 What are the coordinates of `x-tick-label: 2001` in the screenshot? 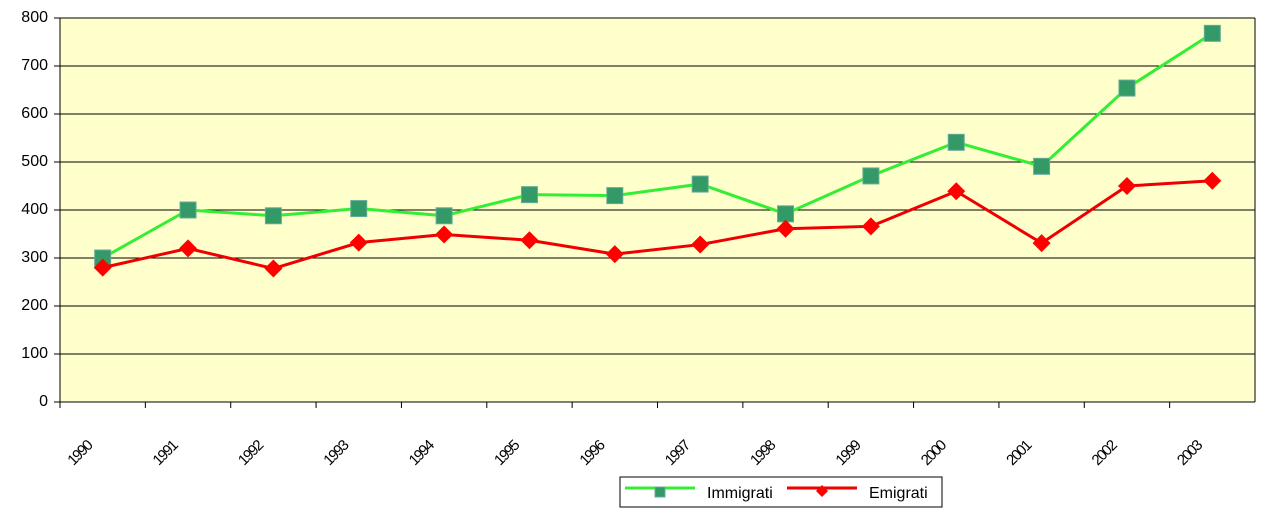 It's located at (1019, 453).